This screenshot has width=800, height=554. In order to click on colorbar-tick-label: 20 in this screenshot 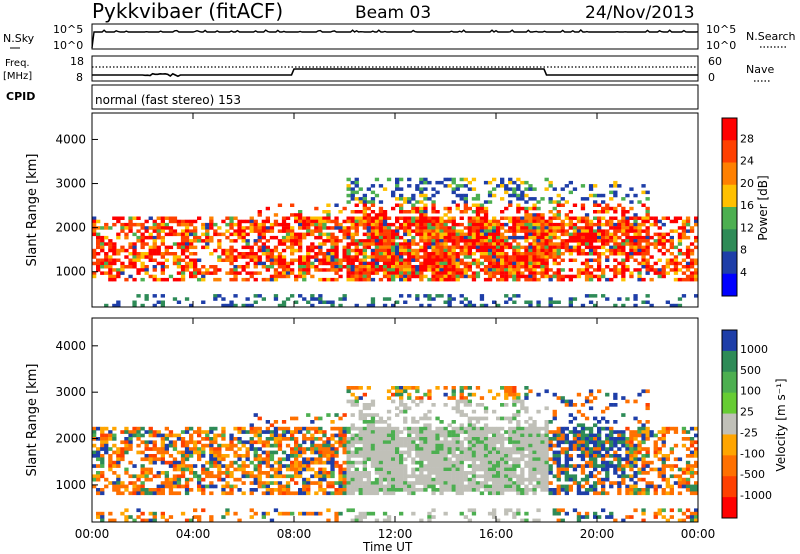, I will do `click(747, 183)`.